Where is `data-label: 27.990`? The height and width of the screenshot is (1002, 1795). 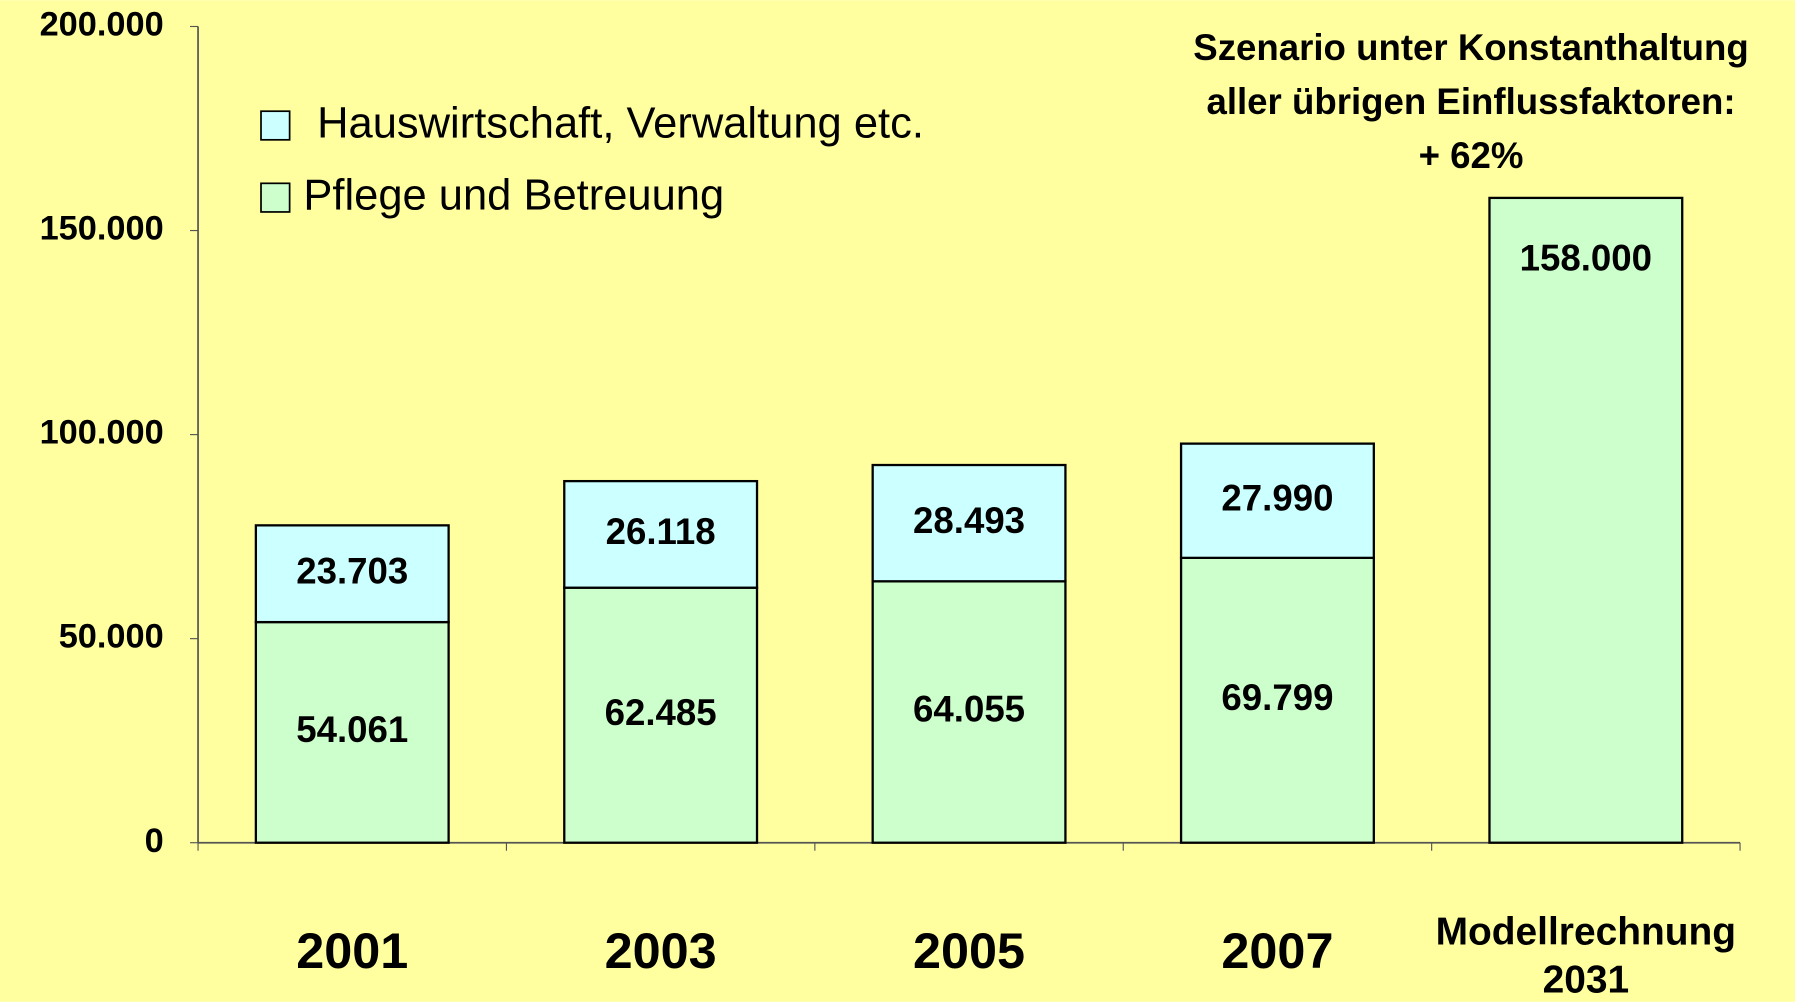
data-label: 27.990 is located at coordinates (1277, 497).